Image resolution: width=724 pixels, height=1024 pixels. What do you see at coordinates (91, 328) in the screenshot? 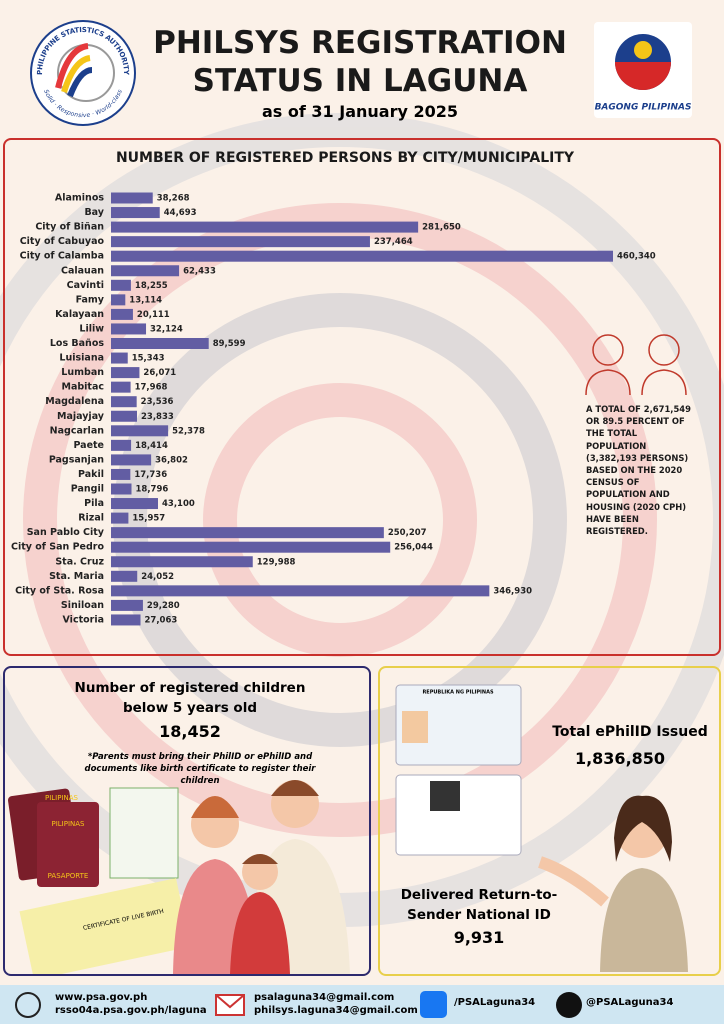
I see `category-label: Liliw` at bounding box center [91, 328].